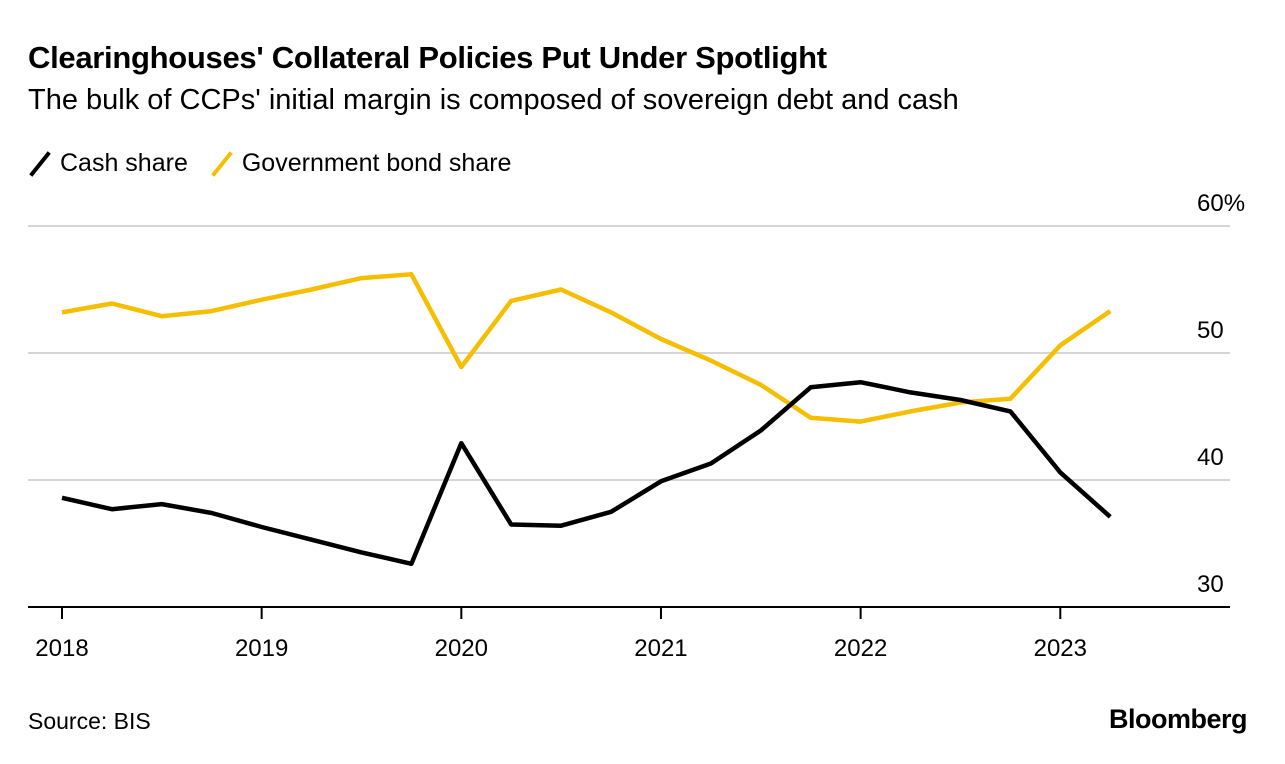 This screenshot has width=1285, height=764. Describe the element at coordinates (461, 648) in the screenshot. I see `x-tick-label-2020: 2020` at that location.